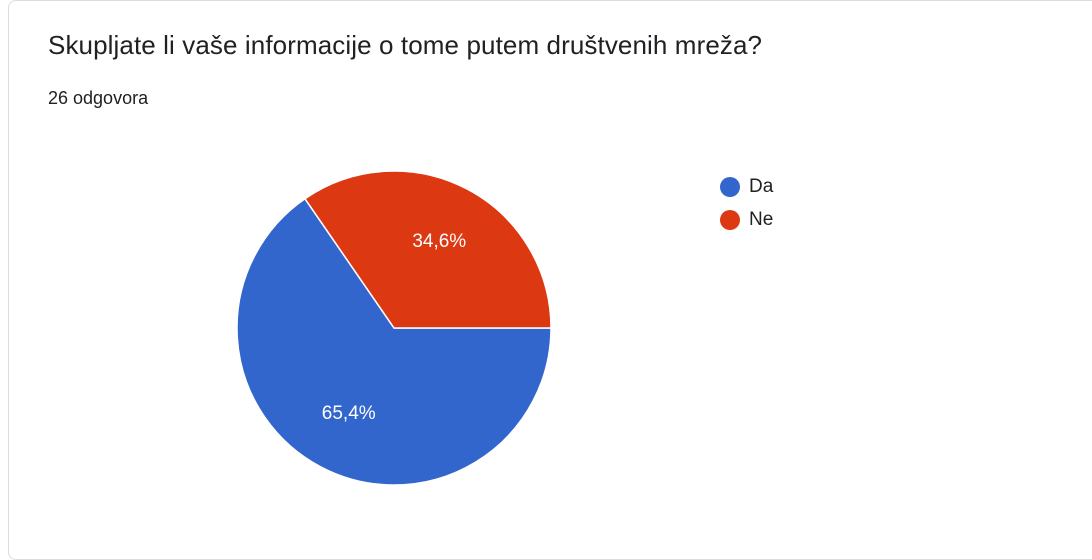 The width and height of the screenshot is (1092, 560). What do you see at coordinates (746, 186) in the screenshot?
I see `legend-item-da: Da` at bounding box center [746, 186].